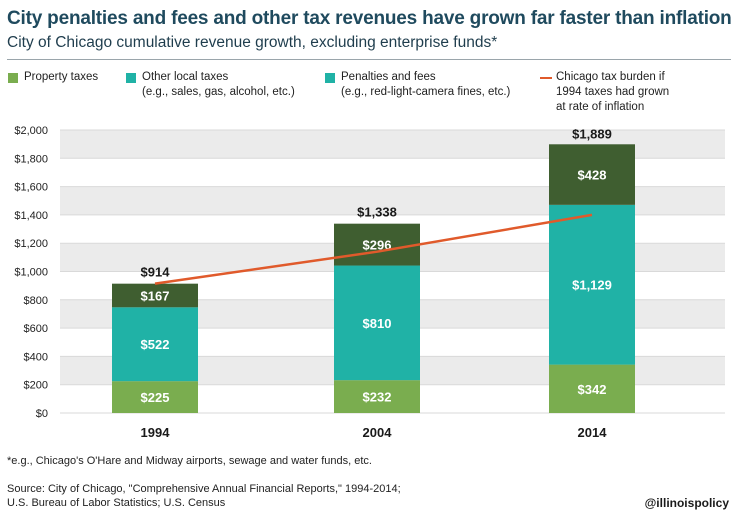 This screenshot has width=737, height=521. I want to click on title-divider, so click(369, 59).